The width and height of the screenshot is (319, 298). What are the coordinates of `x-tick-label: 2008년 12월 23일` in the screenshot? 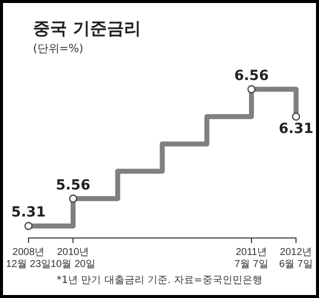 It's located at (29, 258).